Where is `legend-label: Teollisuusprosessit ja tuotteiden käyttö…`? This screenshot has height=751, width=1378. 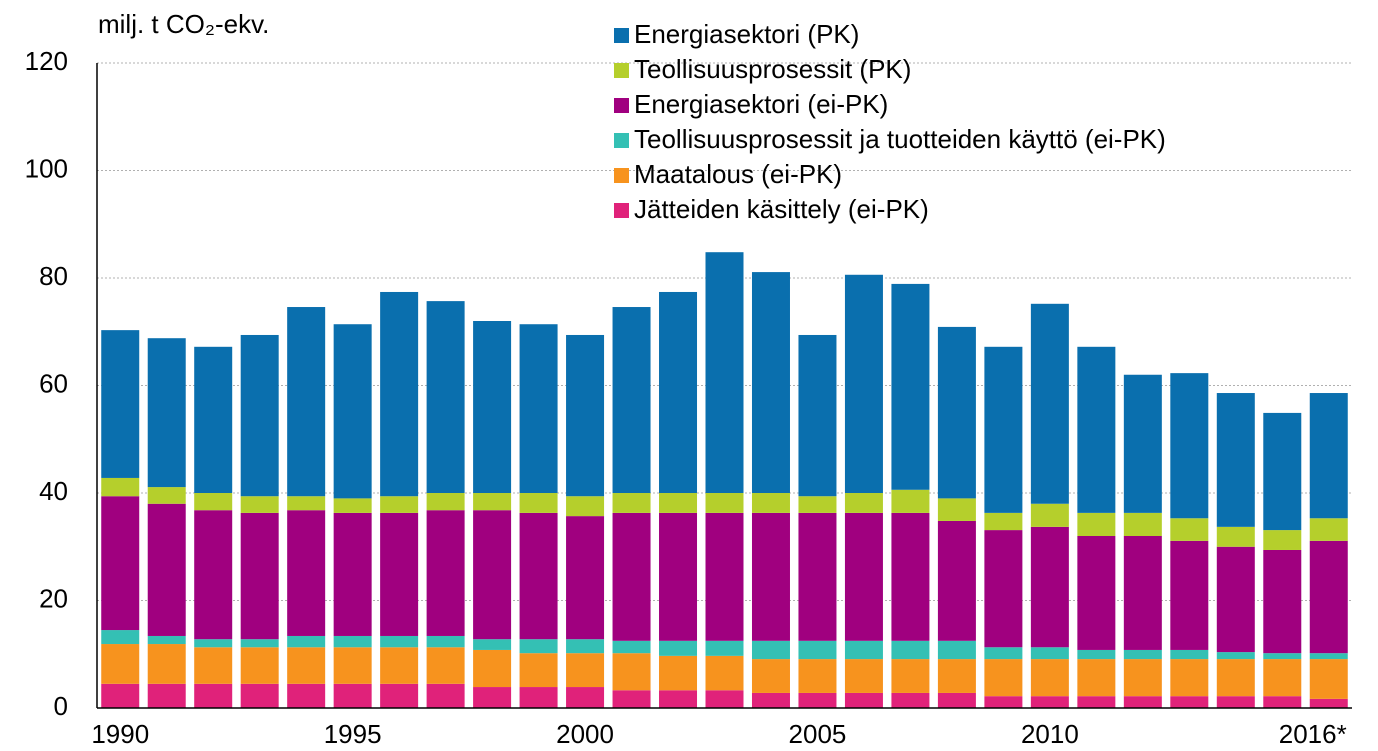 legend-label: Teollisuusprosessit ja tuotteiden käyttö… is located at coordinates (900, 139).